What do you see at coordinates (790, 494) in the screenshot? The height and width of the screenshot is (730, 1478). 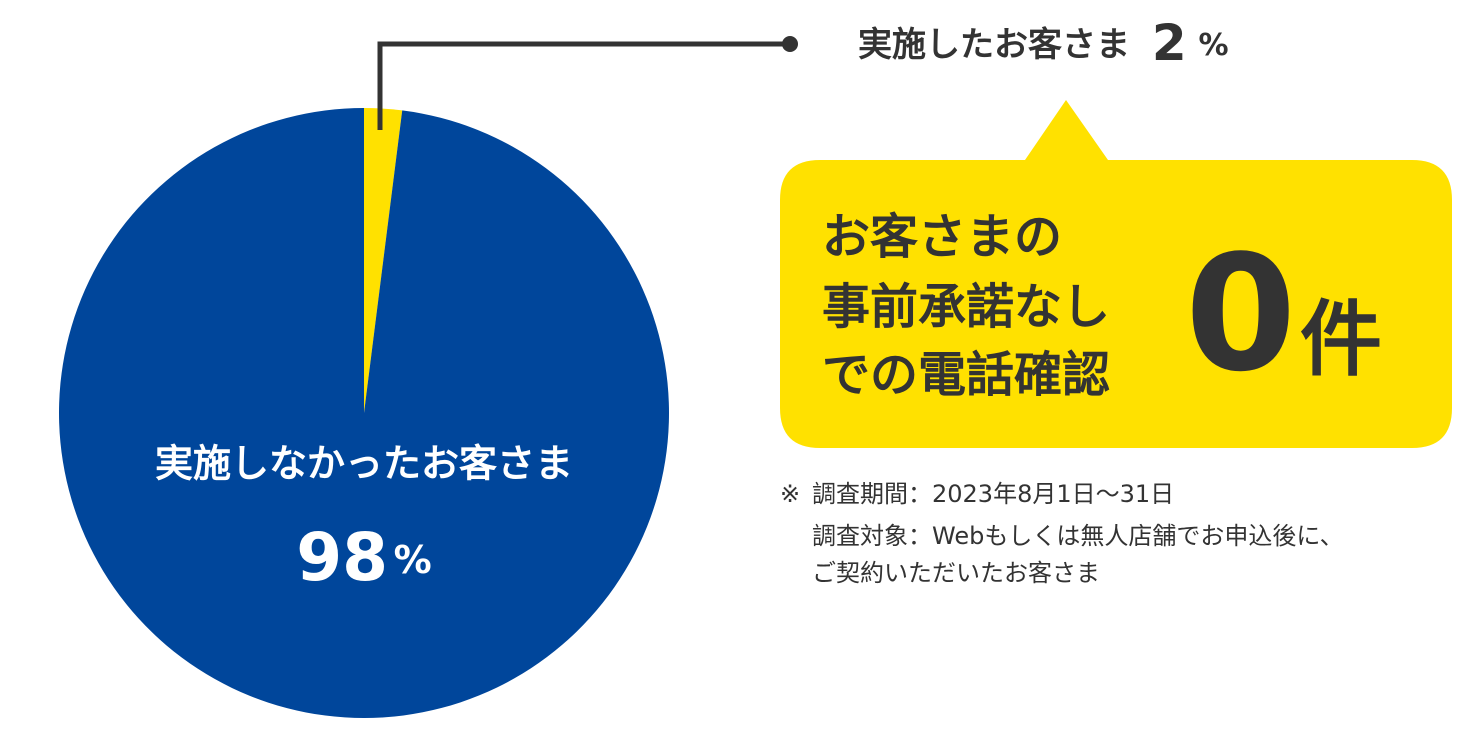 I see `note-mark: ※` at bounding box center [790, 494].